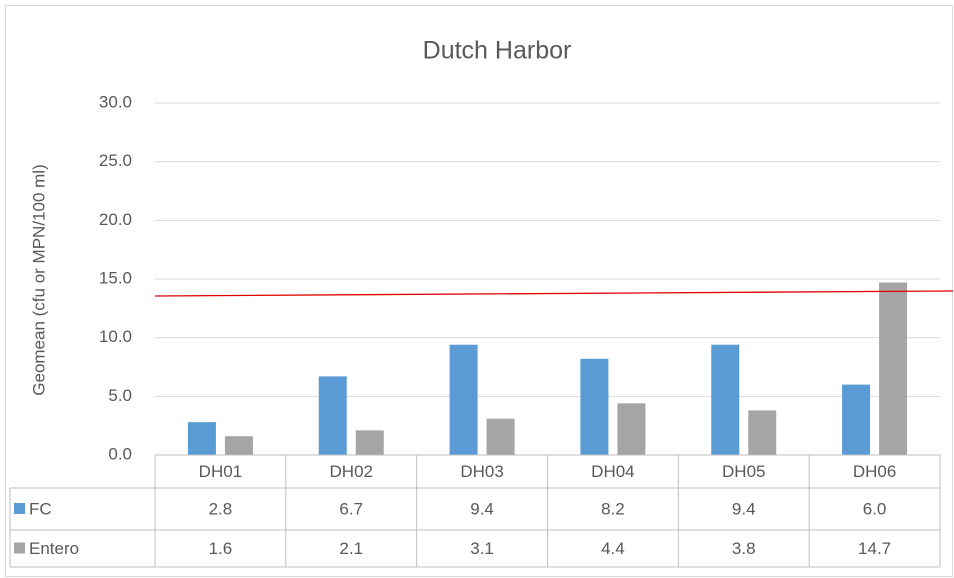 The height and width of the screenshot is (578, 954). I want to click on table-value: 6.0, so click(875, 508).